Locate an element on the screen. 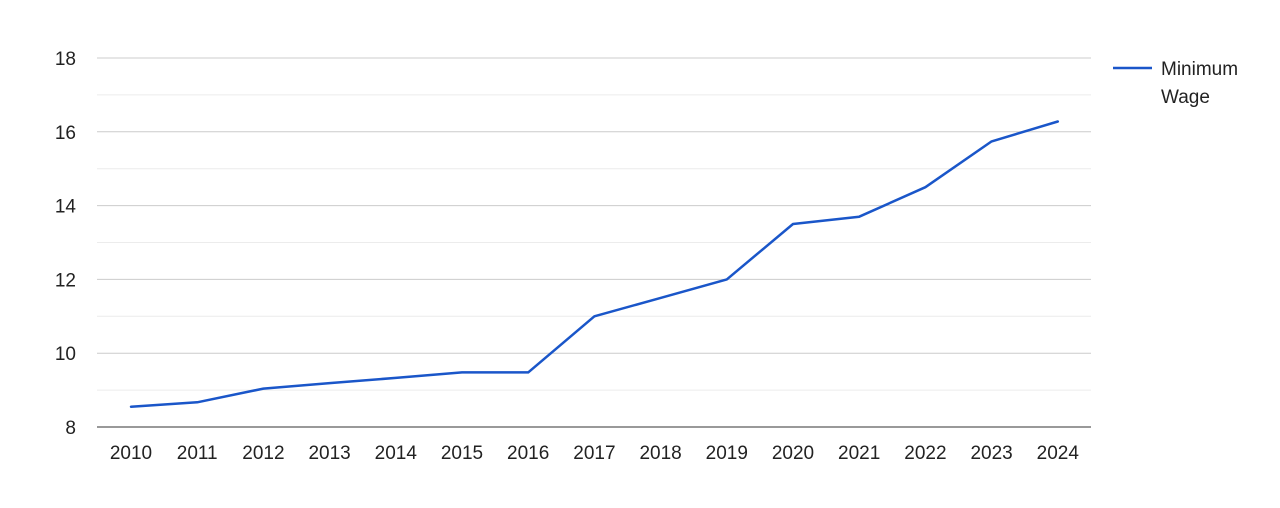  x-tick-label: 2021 is located at coordinates (859, 453).